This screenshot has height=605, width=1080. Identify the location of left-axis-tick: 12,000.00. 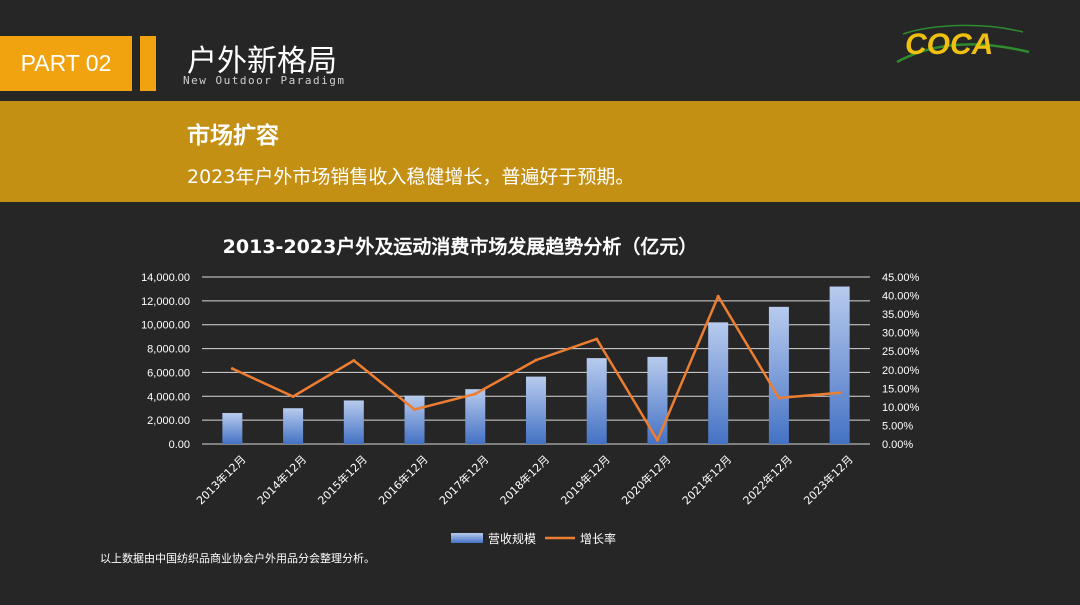
(165, 302).